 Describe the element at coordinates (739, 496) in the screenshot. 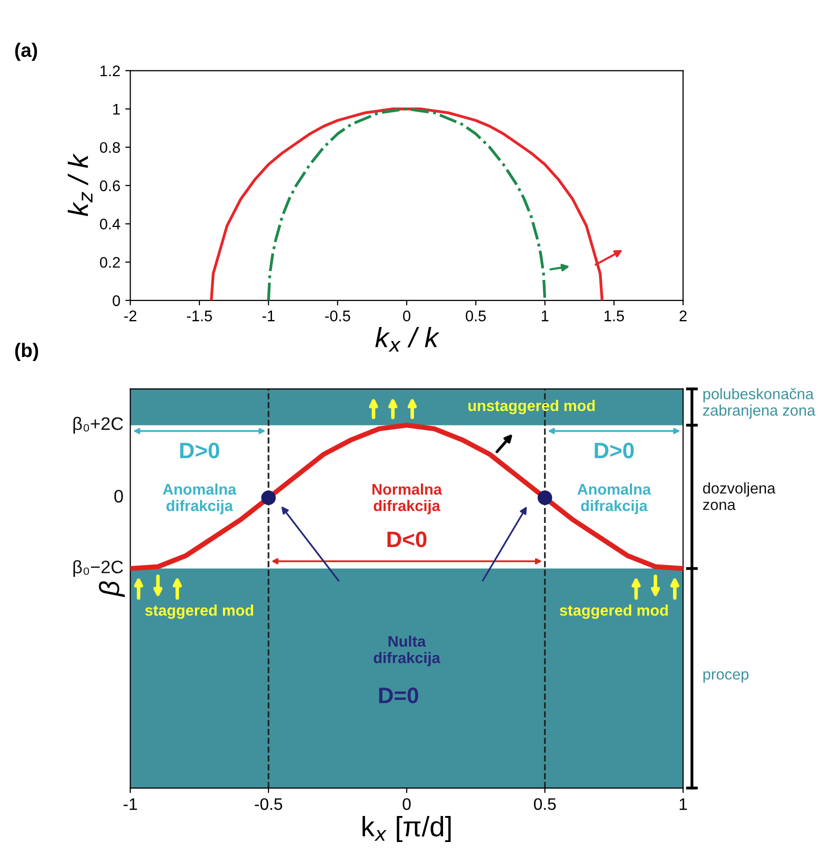

I see `text: dozvoljena zona` at that location.